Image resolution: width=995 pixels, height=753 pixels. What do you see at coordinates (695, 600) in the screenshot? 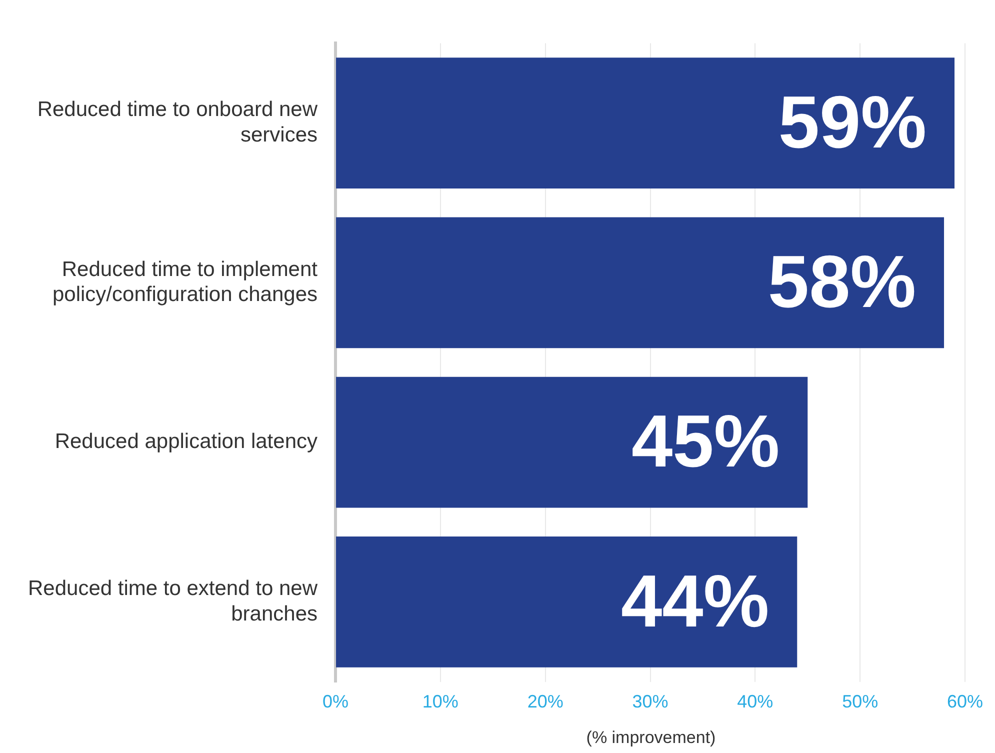
I see `data-label: 44%` at bounding box center [695, 600].